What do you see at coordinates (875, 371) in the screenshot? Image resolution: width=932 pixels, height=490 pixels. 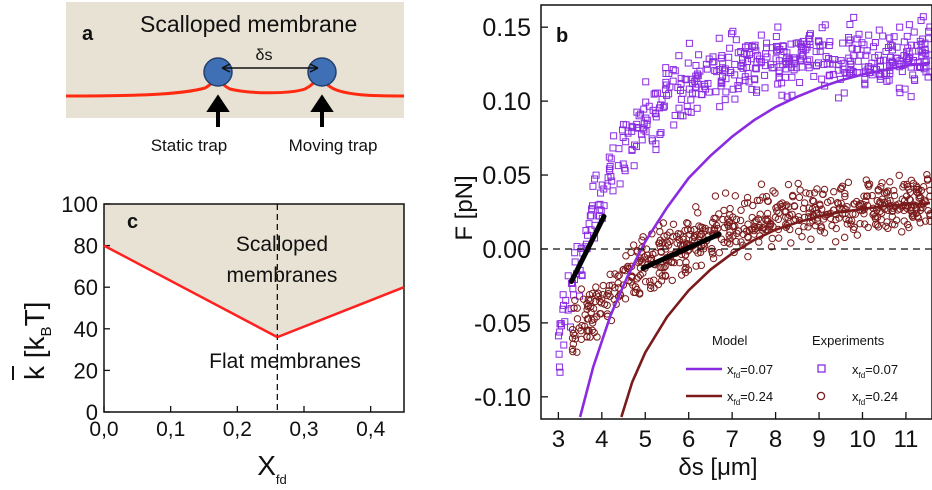 I see `legend-experiment-label-0: xfd=0.07` at bounding box center [875, 371].